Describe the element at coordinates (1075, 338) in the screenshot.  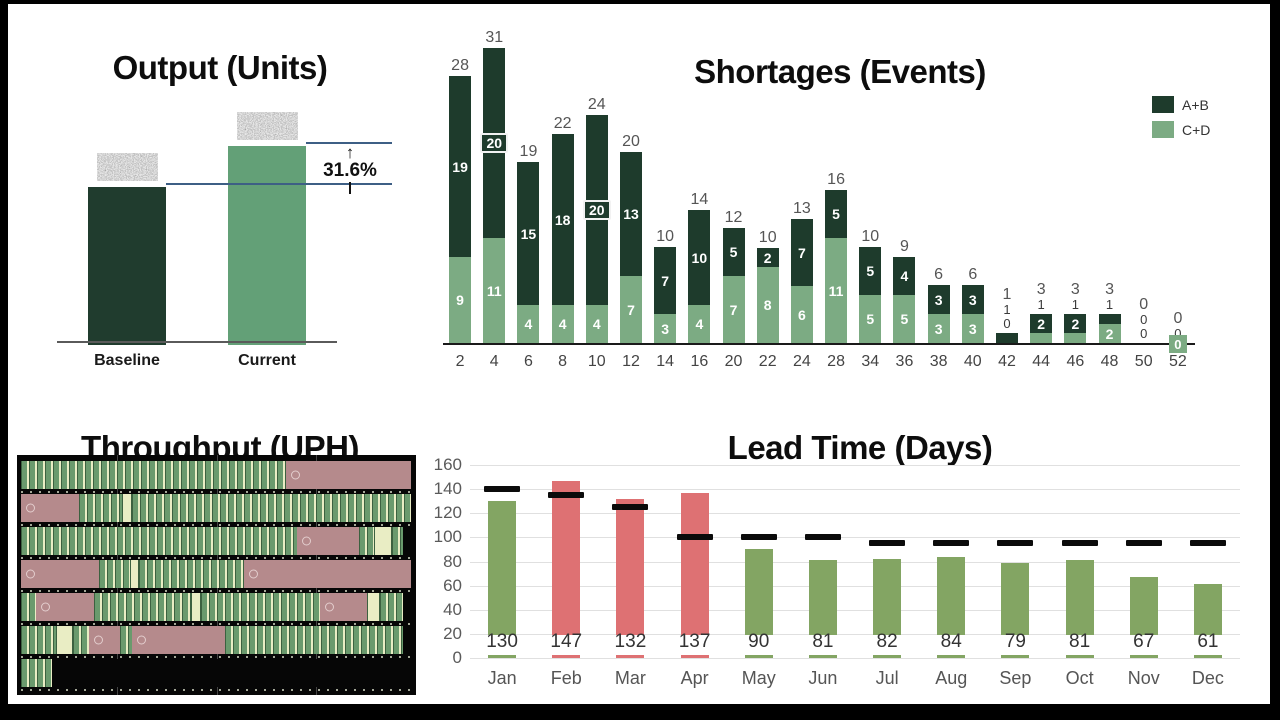
I see `segment-cd` at that location.